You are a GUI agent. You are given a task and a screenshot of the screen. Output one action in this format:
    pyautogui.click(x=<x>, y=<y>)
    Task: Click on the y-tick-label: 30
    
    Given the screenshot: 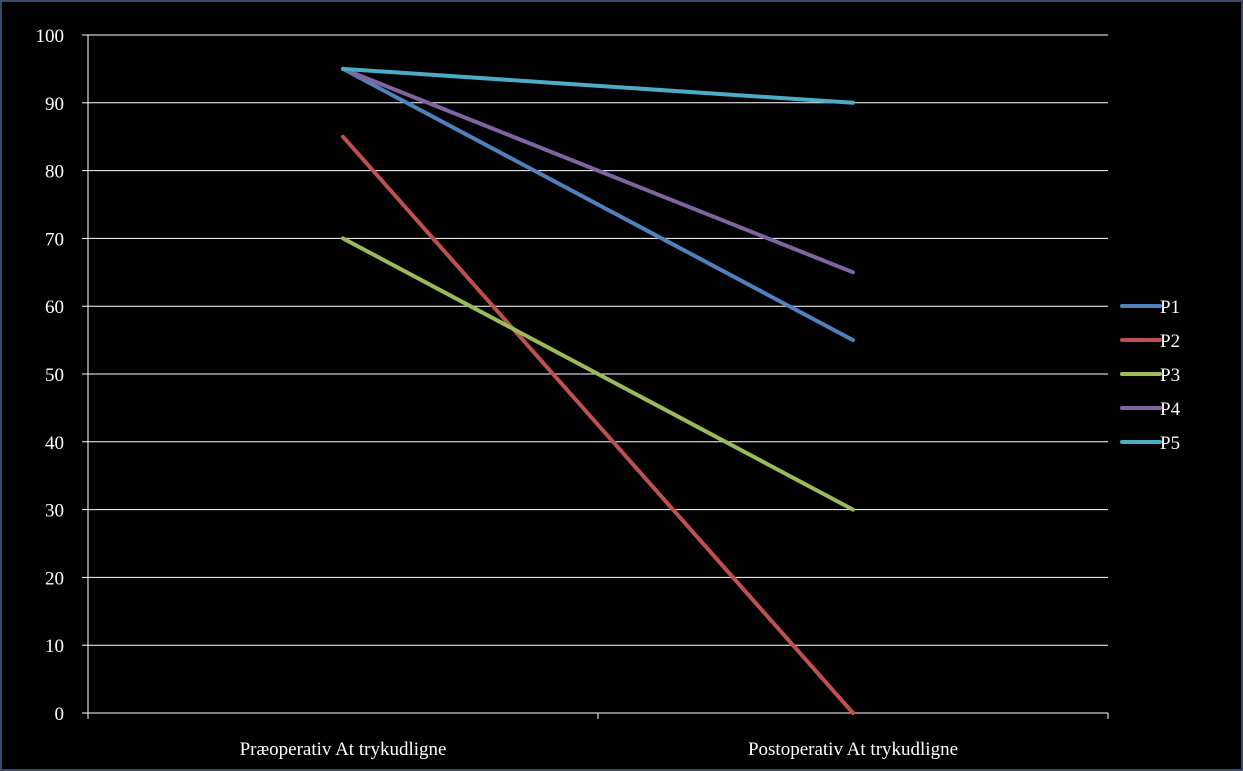 What is the action you would take?
    pyautogui.click(x=54, y=511)
    